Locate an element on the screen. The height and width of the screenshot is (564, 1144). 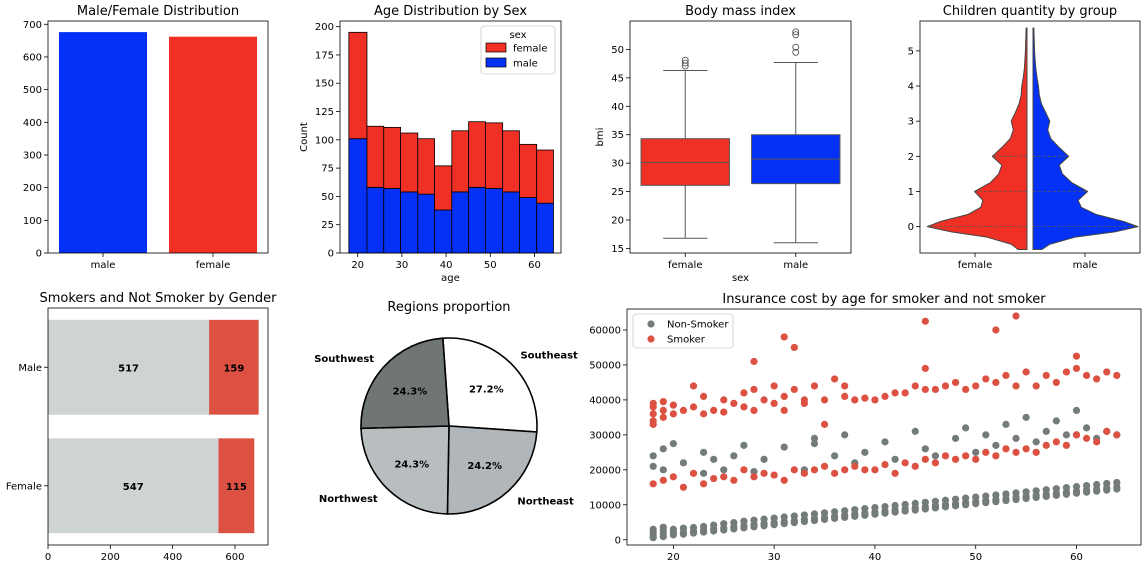
y-tick-label: 2 is located at coordinates (911, 157).